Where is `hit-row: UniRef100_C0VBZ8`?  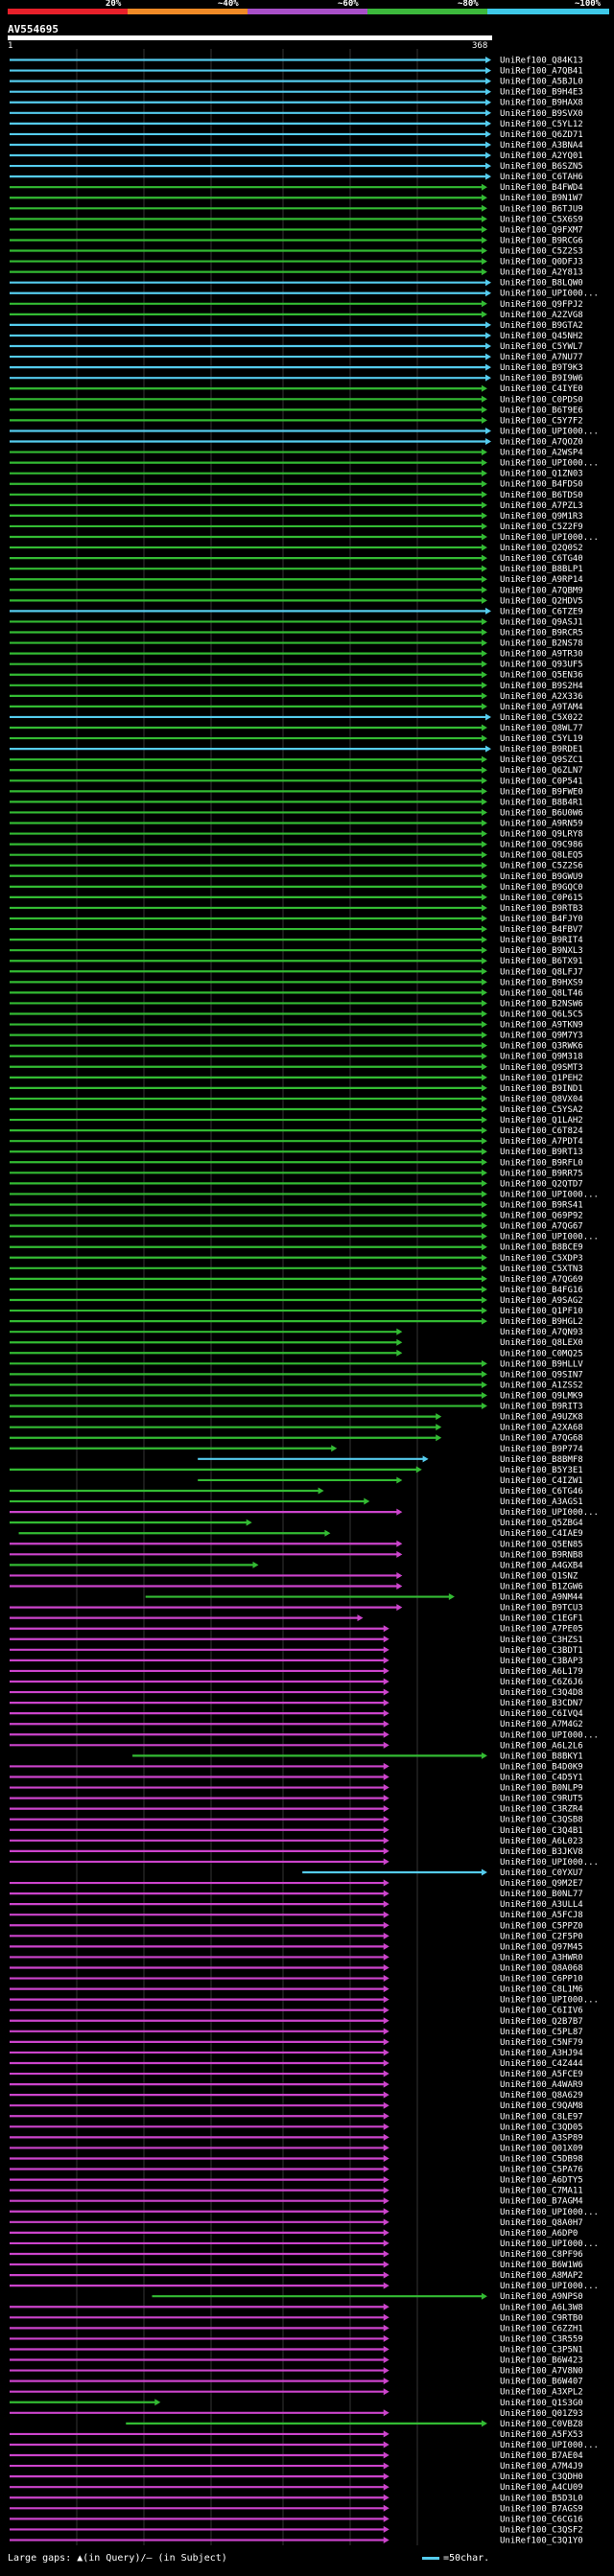 hit-row: UniRef100_C0VBZ8 is located at coordinates (354, 2424).